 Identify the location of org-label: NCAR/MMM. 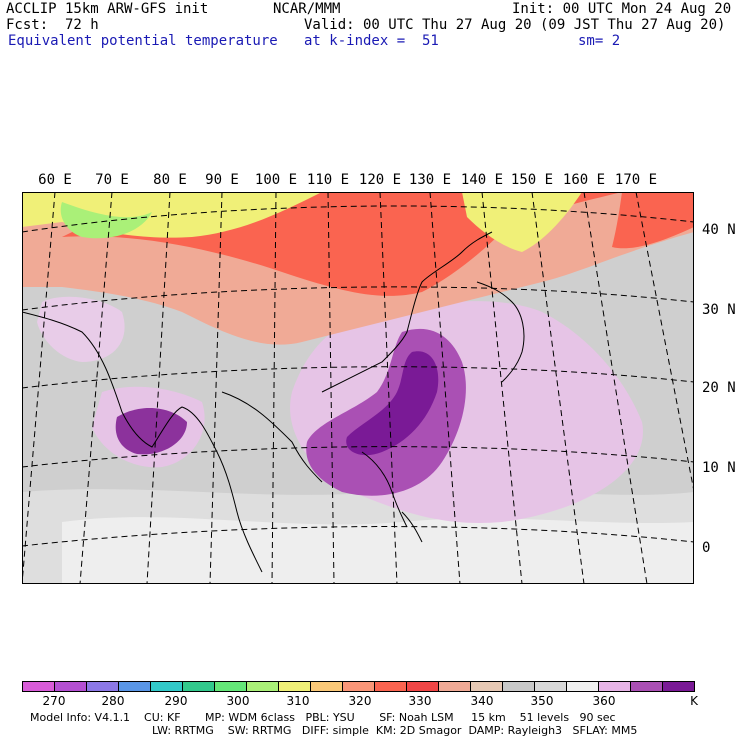
(307, 9).